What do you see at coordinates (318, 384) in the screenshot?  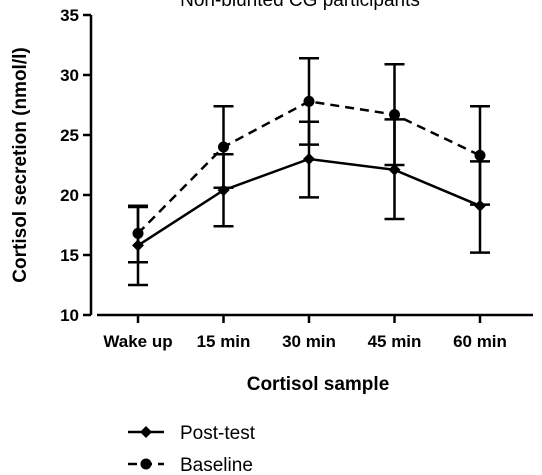 I see `x-axis-title: Cortisol sample` at bounding box center [318, 384].